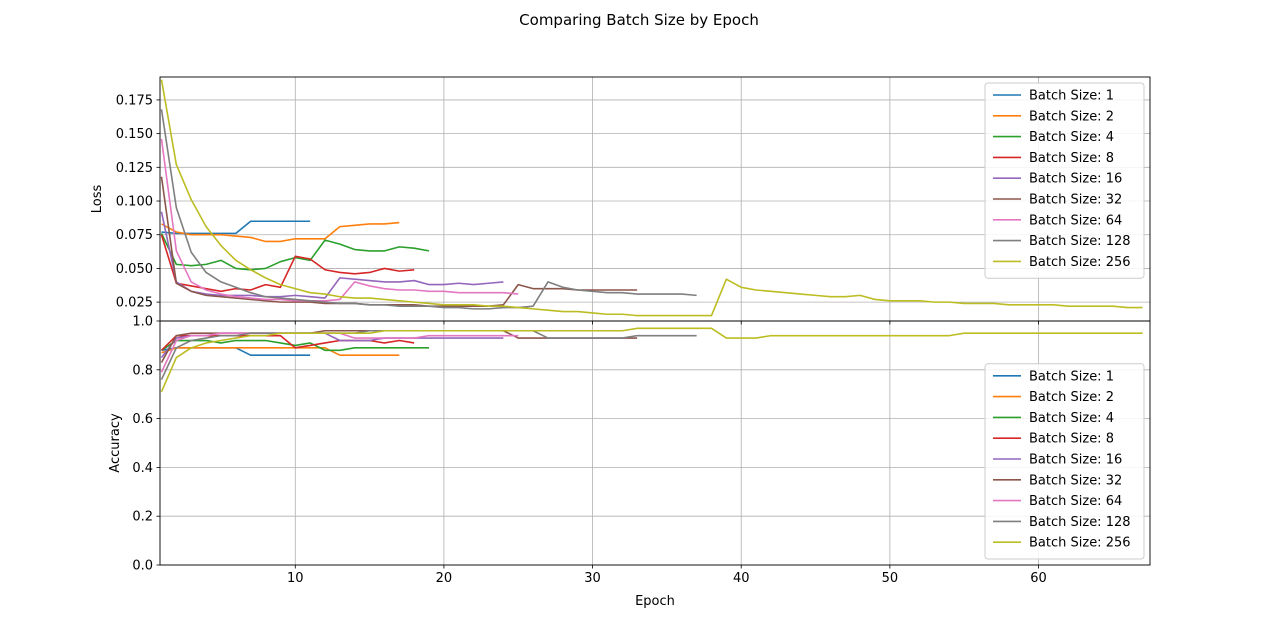 This screenshot has width=1278, height=638. Describe the element at coordinates (142, 370) in the screenshot. I see `y-tick-label: 0.8` at that location.